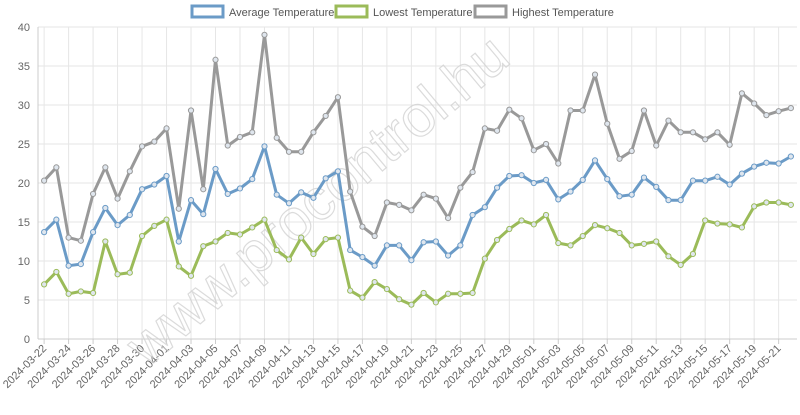  What do you see at coordinates (24, 262) in the screenshot?
I see `y-tick-label: 10` at bounding box center [24, 262].